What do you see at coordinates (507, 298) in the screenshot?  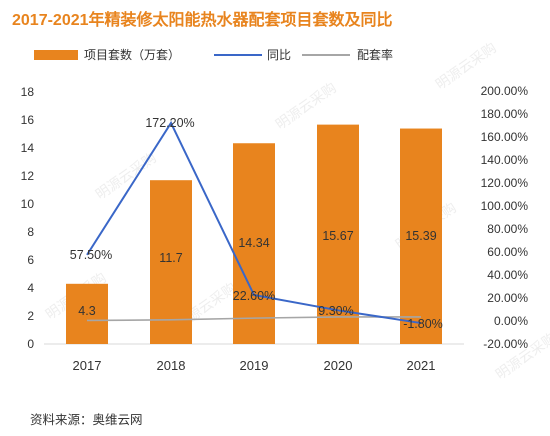 I see `y-right-tick-label: 20.00%` at bounding box center [507, 298].